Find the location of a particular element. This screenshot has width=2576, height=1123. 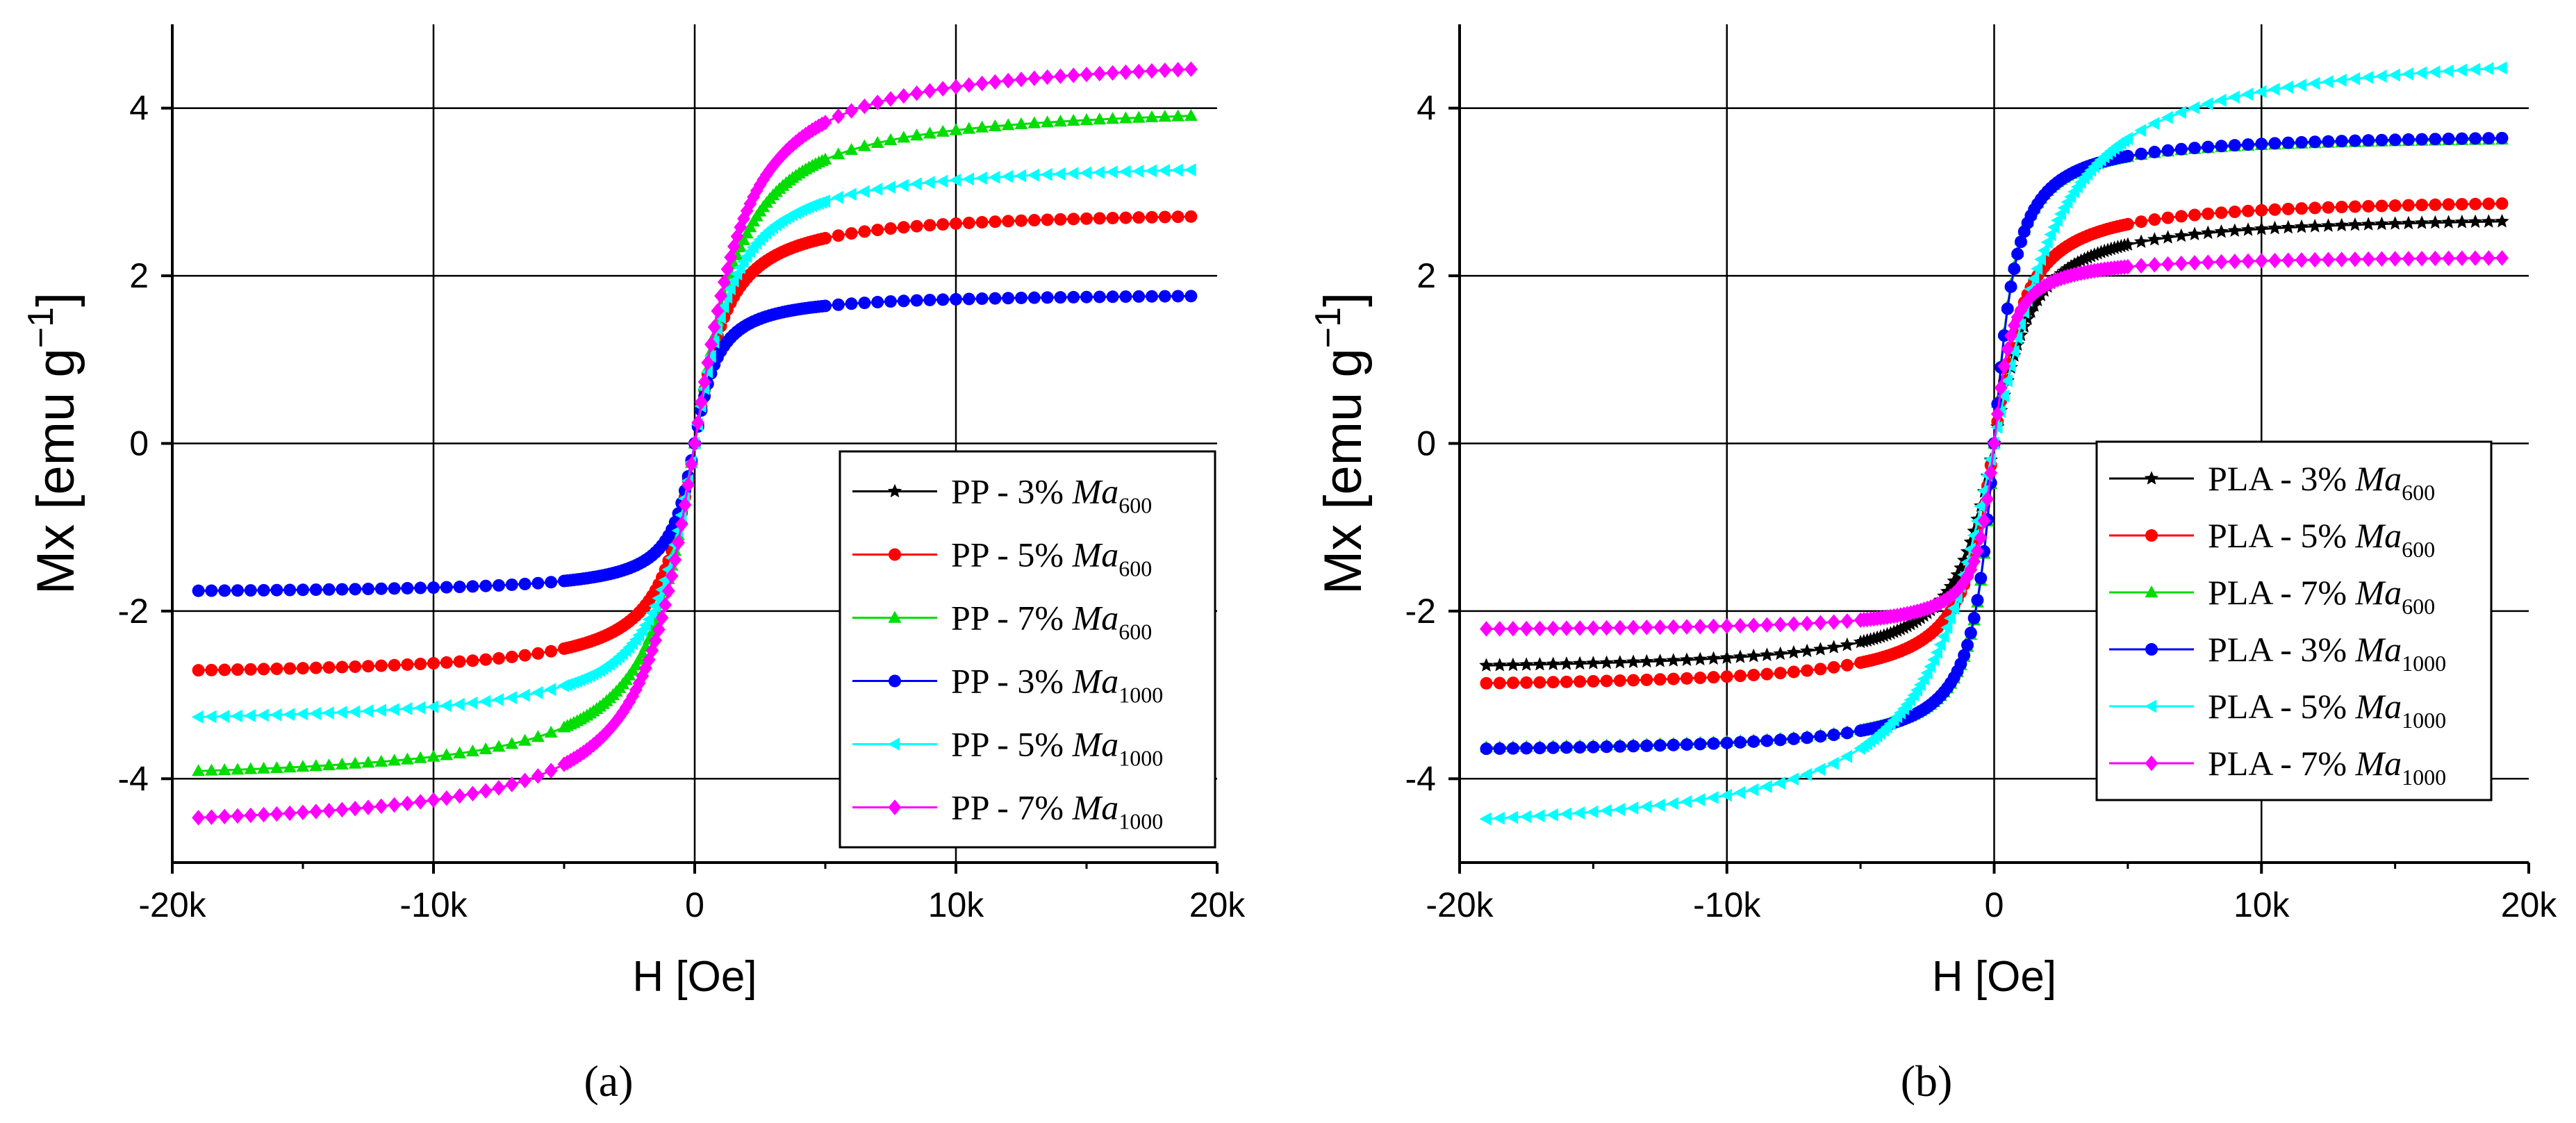

legend-entry: PLA - 5% Ma600 is located at coordinates (2322, 539).